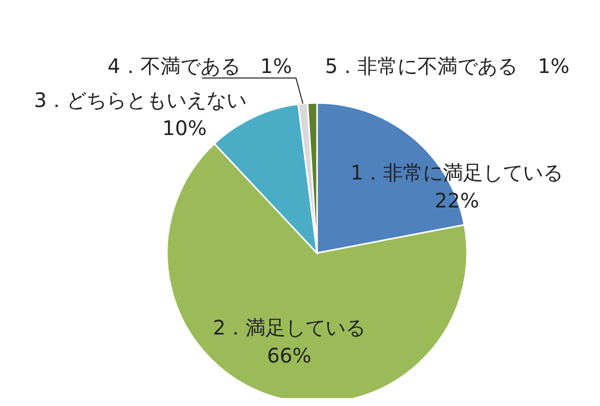 The image size is (600, 406). Describe the element at coordinates (174, 66) in the screenshot. I see `slice-label: 4．不満である` at that location.